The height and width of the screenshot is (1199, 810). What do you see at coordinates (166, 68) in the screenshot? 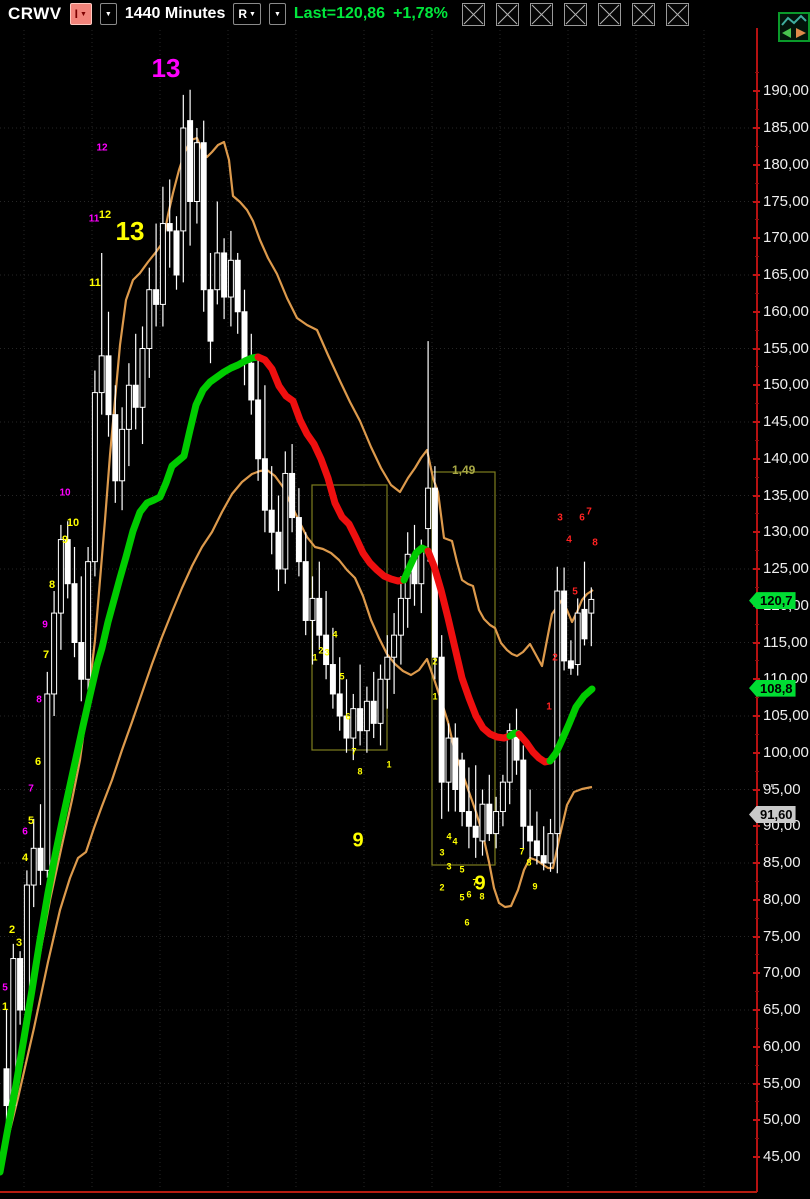
I see `td-count-label: 13` at bounding box center [166, 68].